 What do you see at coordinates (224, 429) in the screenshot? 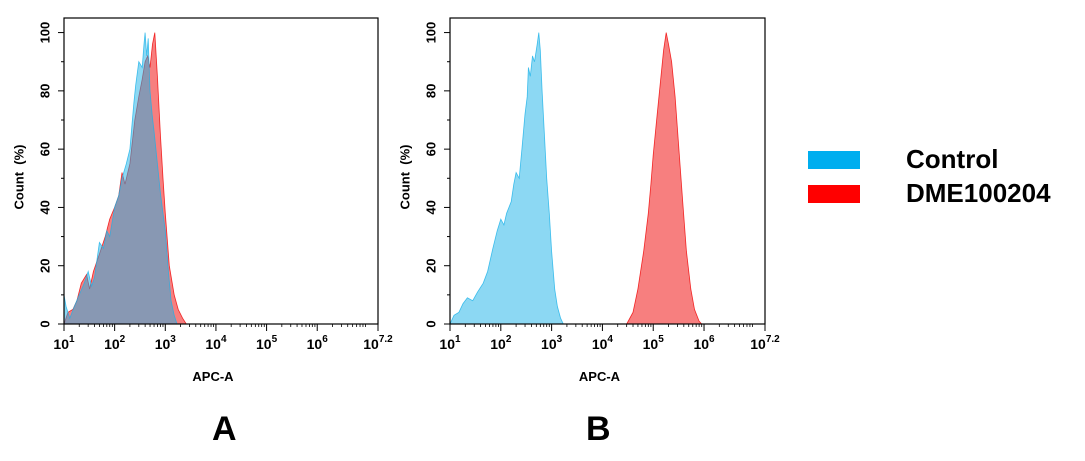
I see `panel-label-a: A` at bounding box center [224, 429].